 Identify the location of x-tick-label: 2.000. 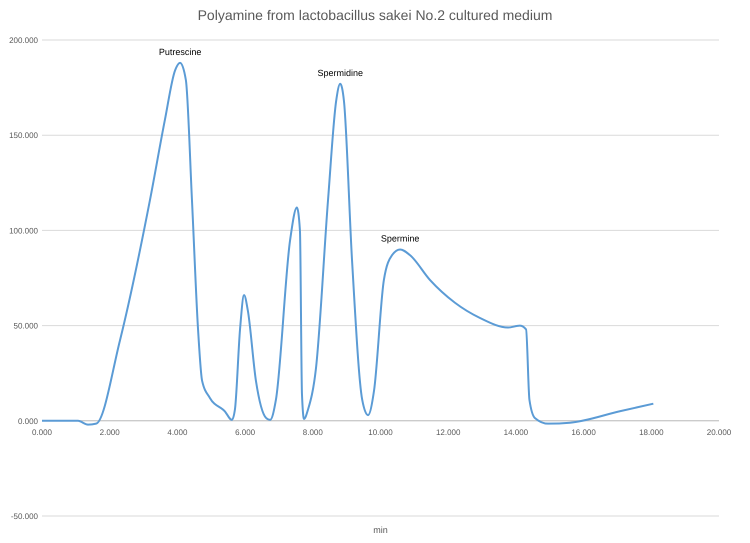
(110, 432).